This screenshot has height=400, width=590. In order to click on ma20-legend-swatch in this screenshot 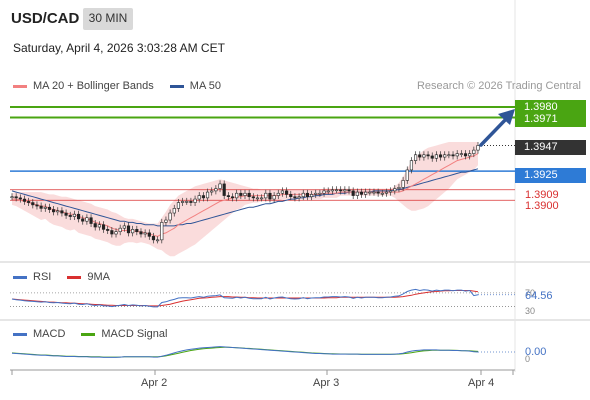, I will do `click(20, 86)`.